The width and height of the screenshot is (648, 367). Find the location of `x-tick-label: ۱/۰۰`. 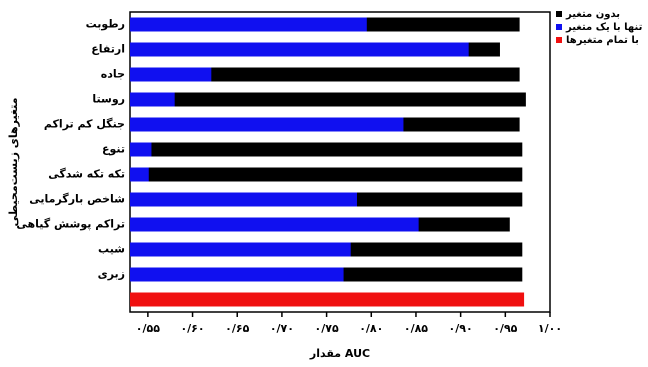

x-tick-label: ۱/۰۰ is located at coordinates (550, 328).